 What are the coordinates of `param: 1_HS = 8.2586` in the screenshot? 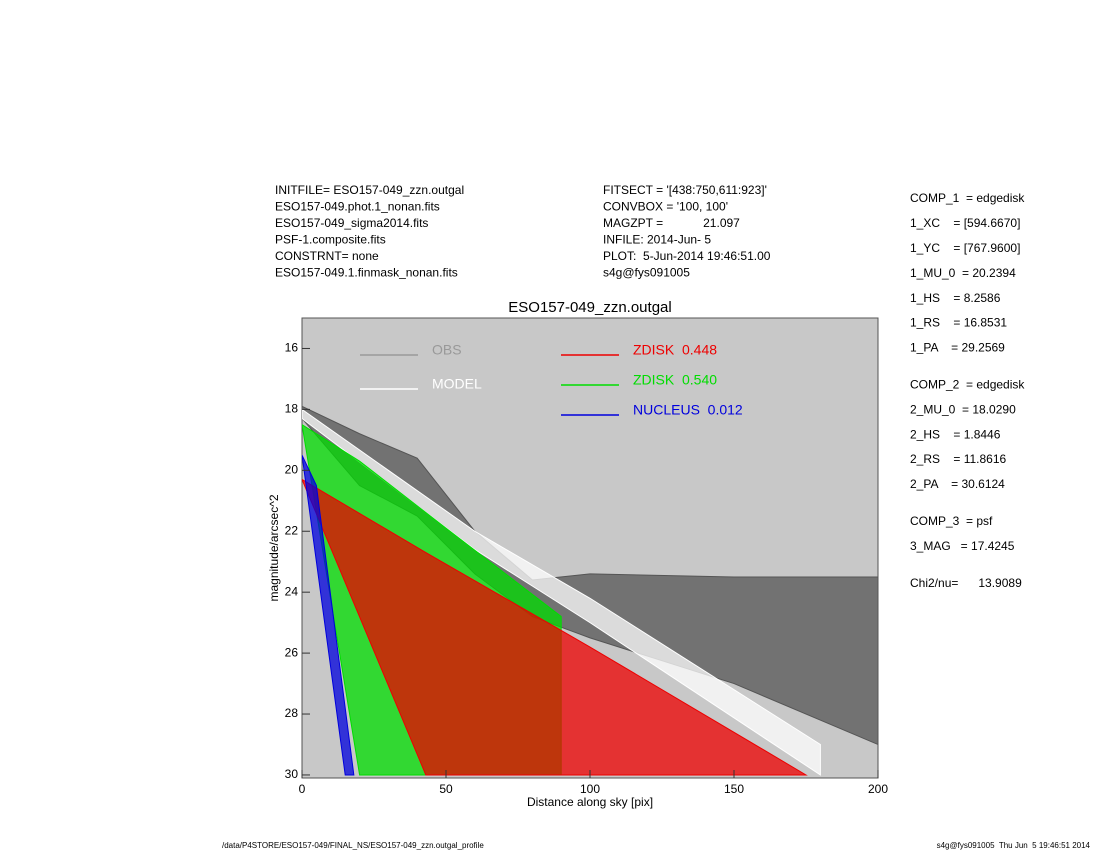 It's located at (955, 298).